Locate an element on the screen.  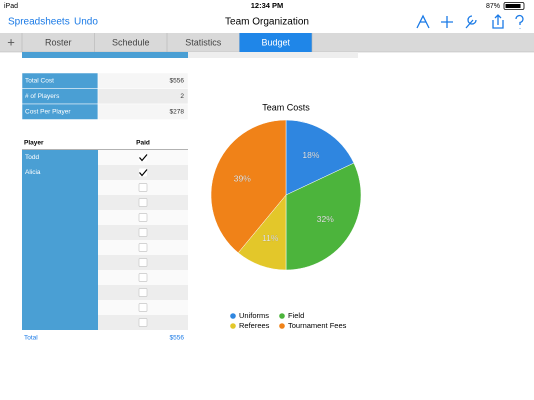
header-paid: Paid is located at coordinates (143, 143).